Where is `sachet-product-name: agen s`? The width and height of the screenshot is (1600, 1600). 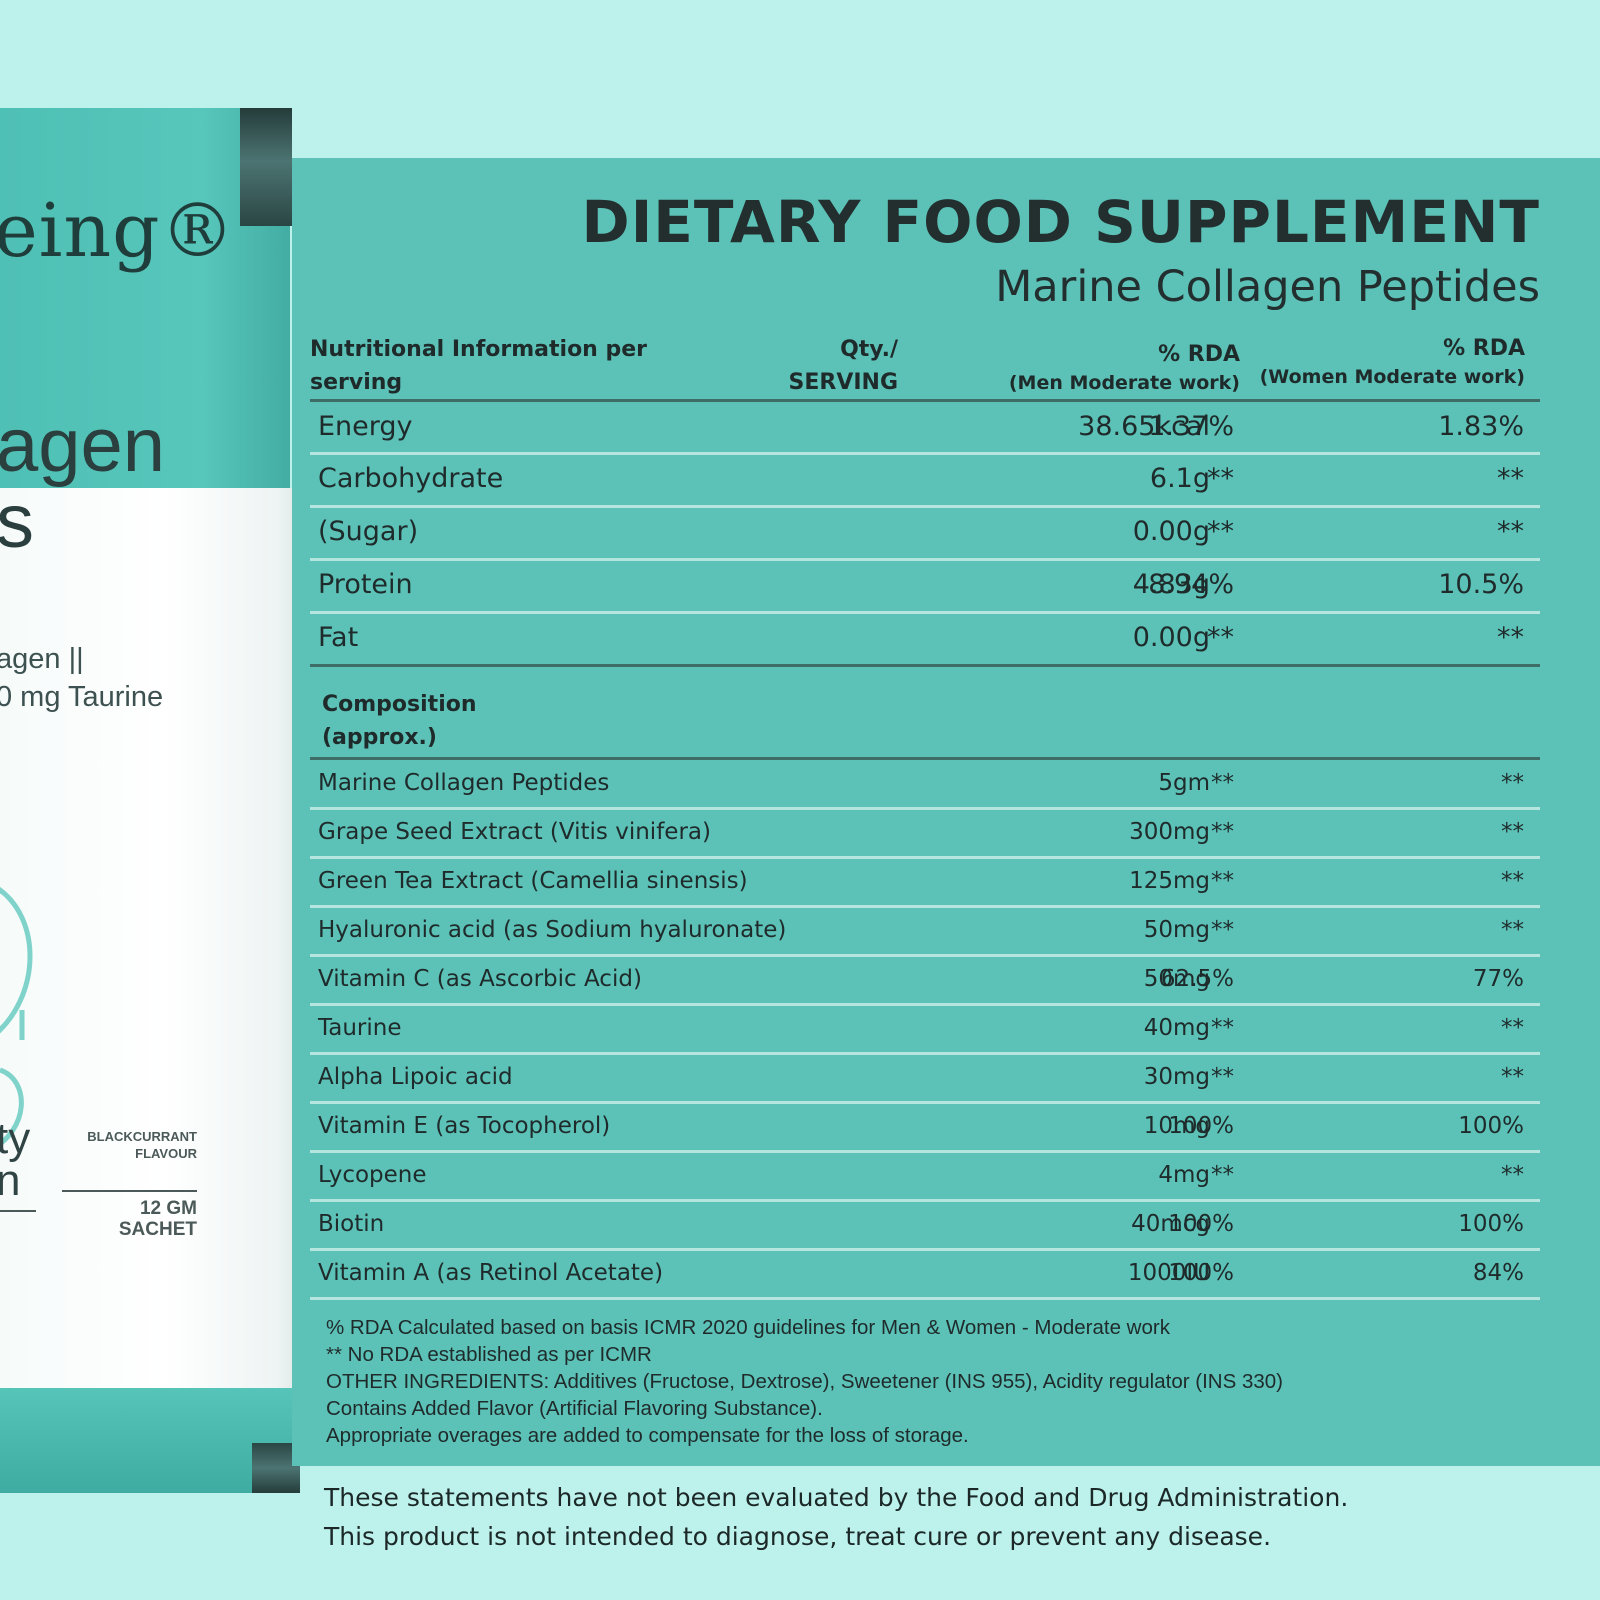
sachet-product-name: agen s is located at coordinates (83, 483).